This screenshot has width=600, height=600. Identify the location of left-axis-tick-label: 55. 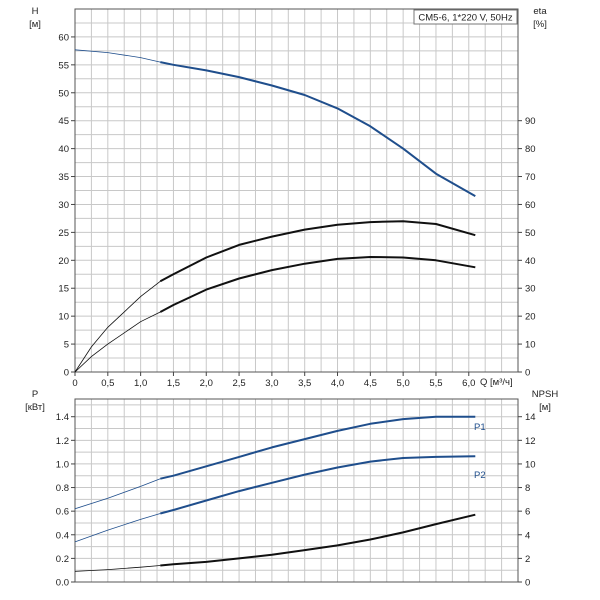
(63, 65).